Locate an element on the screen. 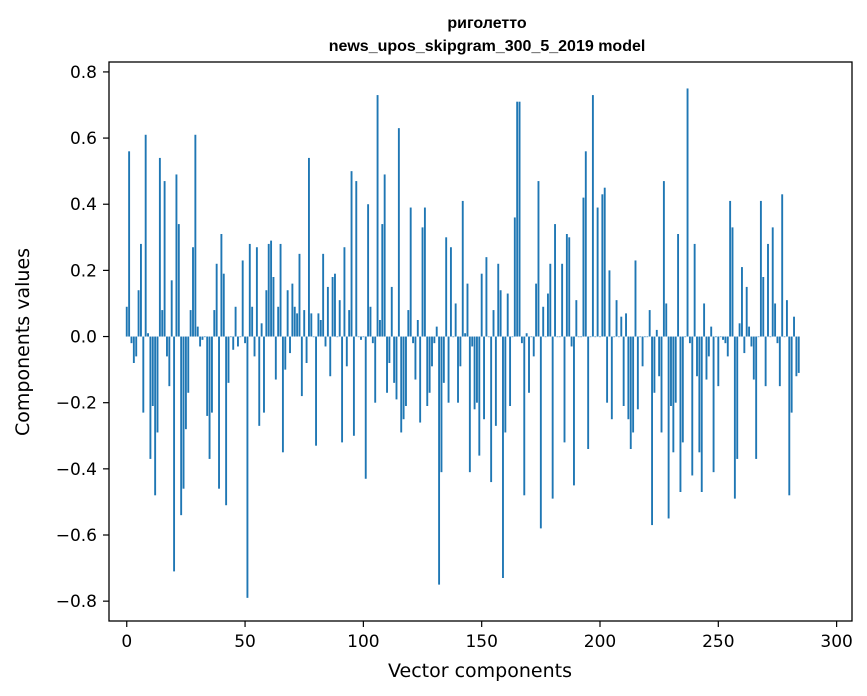  chart-subtitle: news_upos_skipgram_300_5_2019 model is located at coordinates (487, 46).